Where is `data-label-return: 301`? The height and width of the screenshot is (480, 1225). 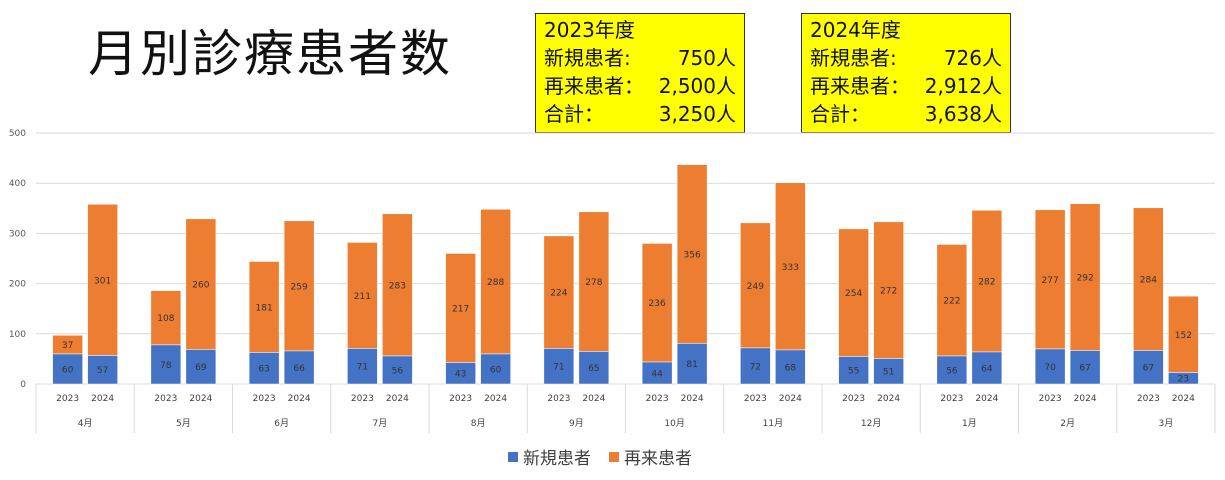 data-label-return: 301 is located at coordinates (102, 281).